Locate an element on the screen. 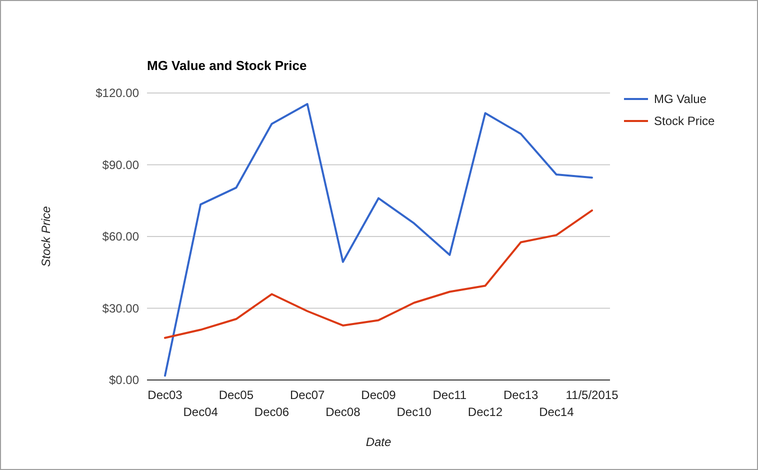  x-tick-label: Dec12 is located at coordinates (485, 412).